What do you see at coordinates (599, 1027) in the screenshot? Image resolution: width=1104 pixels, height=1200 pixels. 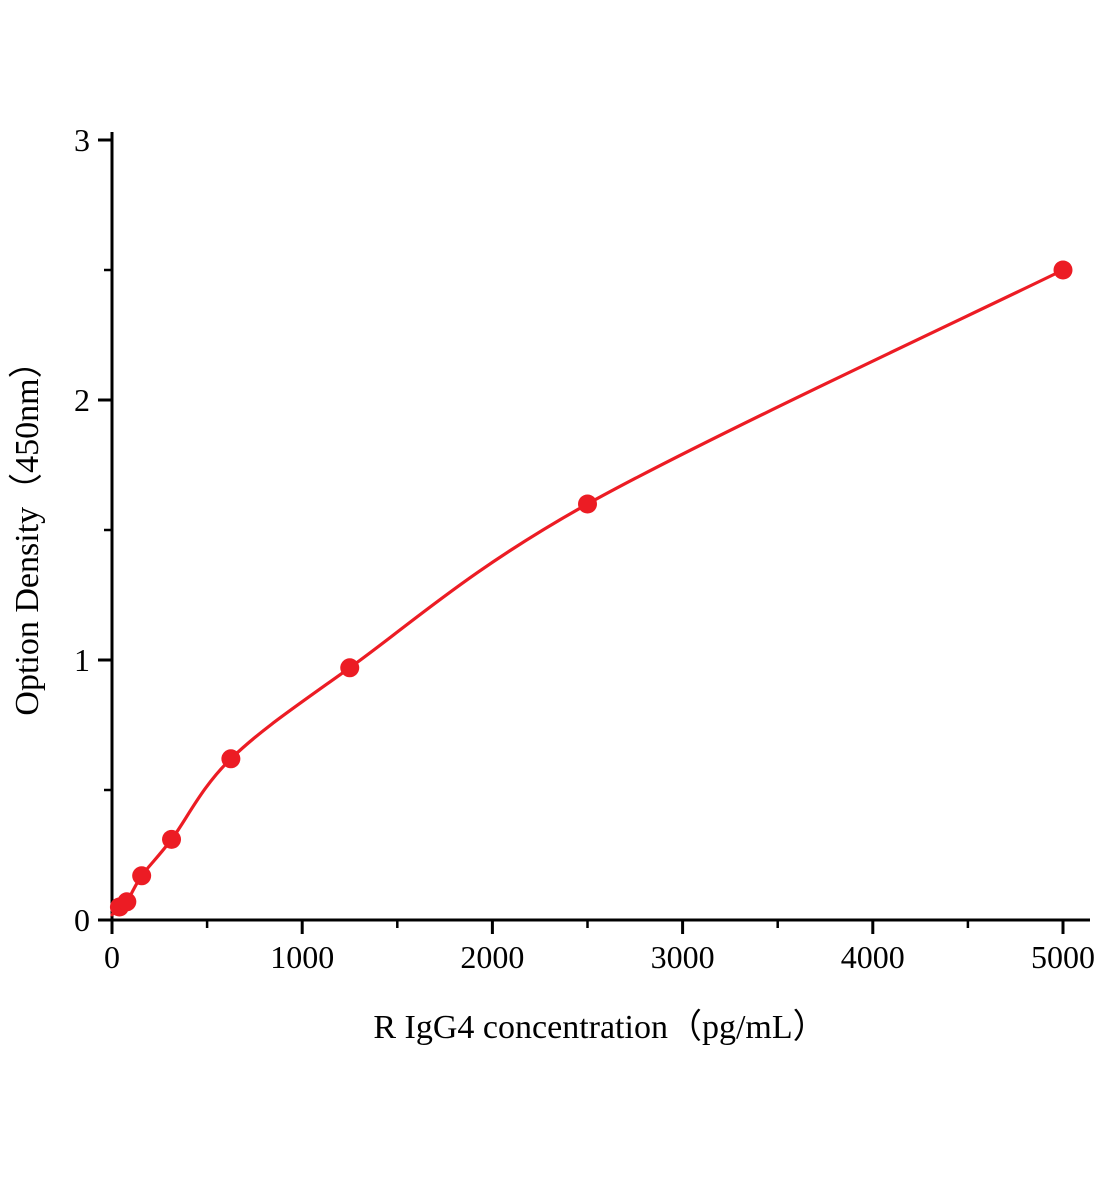 I see `x-axis-label: R IgG4 concentration（pg/mL）` at bounding box center [599, 1027].